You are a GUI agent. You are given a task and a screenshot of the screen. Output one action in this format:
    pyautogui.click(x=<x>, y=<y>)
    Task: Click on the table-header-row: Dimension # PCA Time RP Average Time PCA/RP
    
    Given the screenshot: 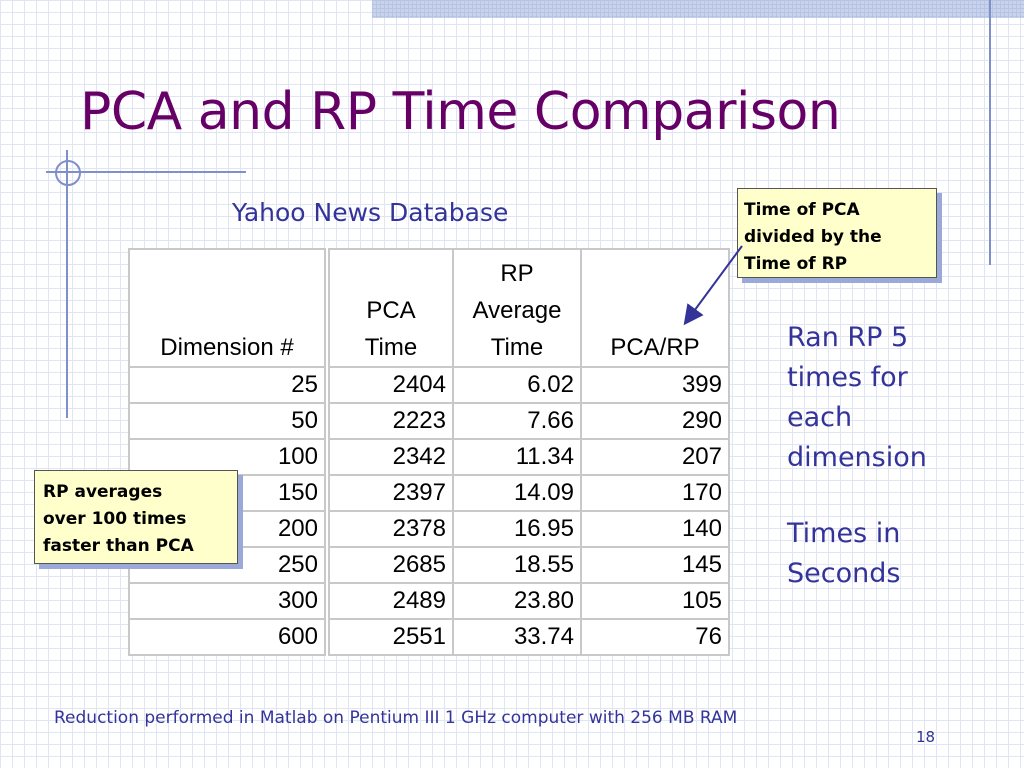 What is the action you would take?
    pyautogui.click(x=429, y=308)
    